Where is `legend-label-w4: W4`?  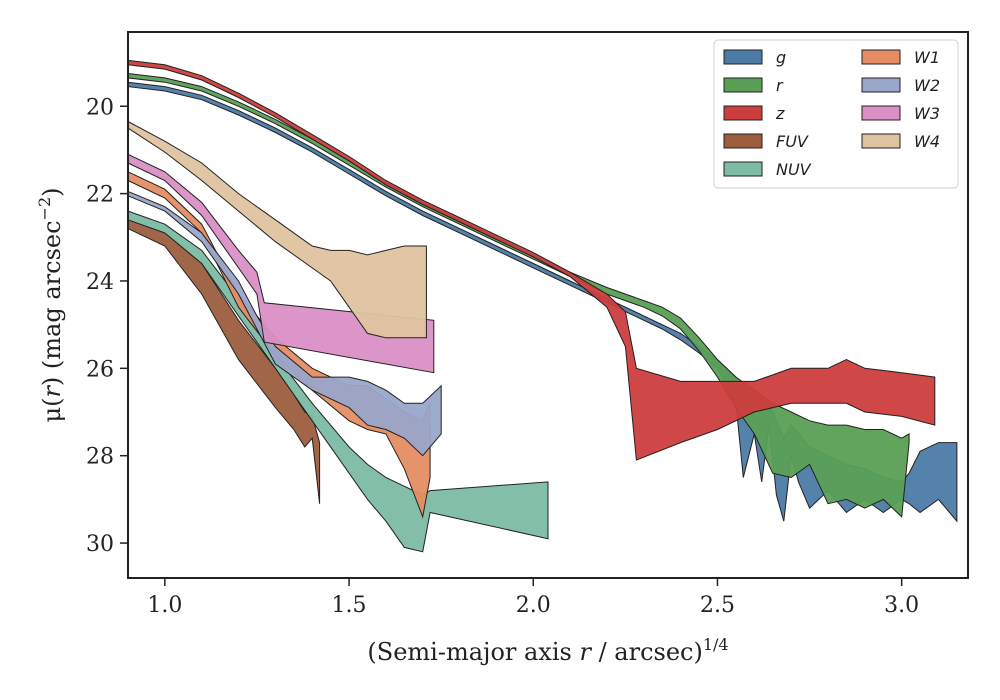
legend-label-w4: W4 is located at coordinates (927, 141).